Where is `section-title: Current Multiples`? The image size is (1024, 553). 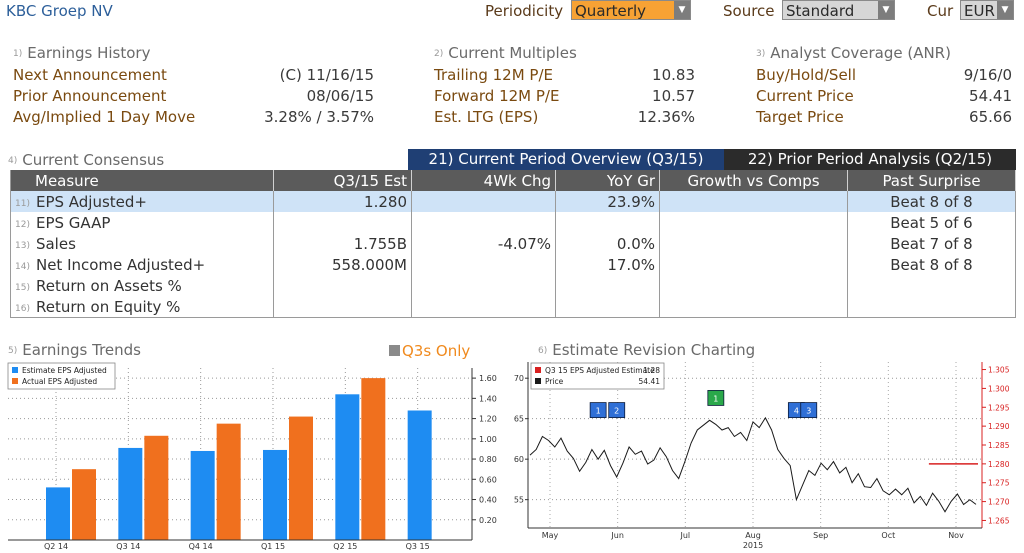 section-title: Current Multiples is located at coordinates (512, 53).